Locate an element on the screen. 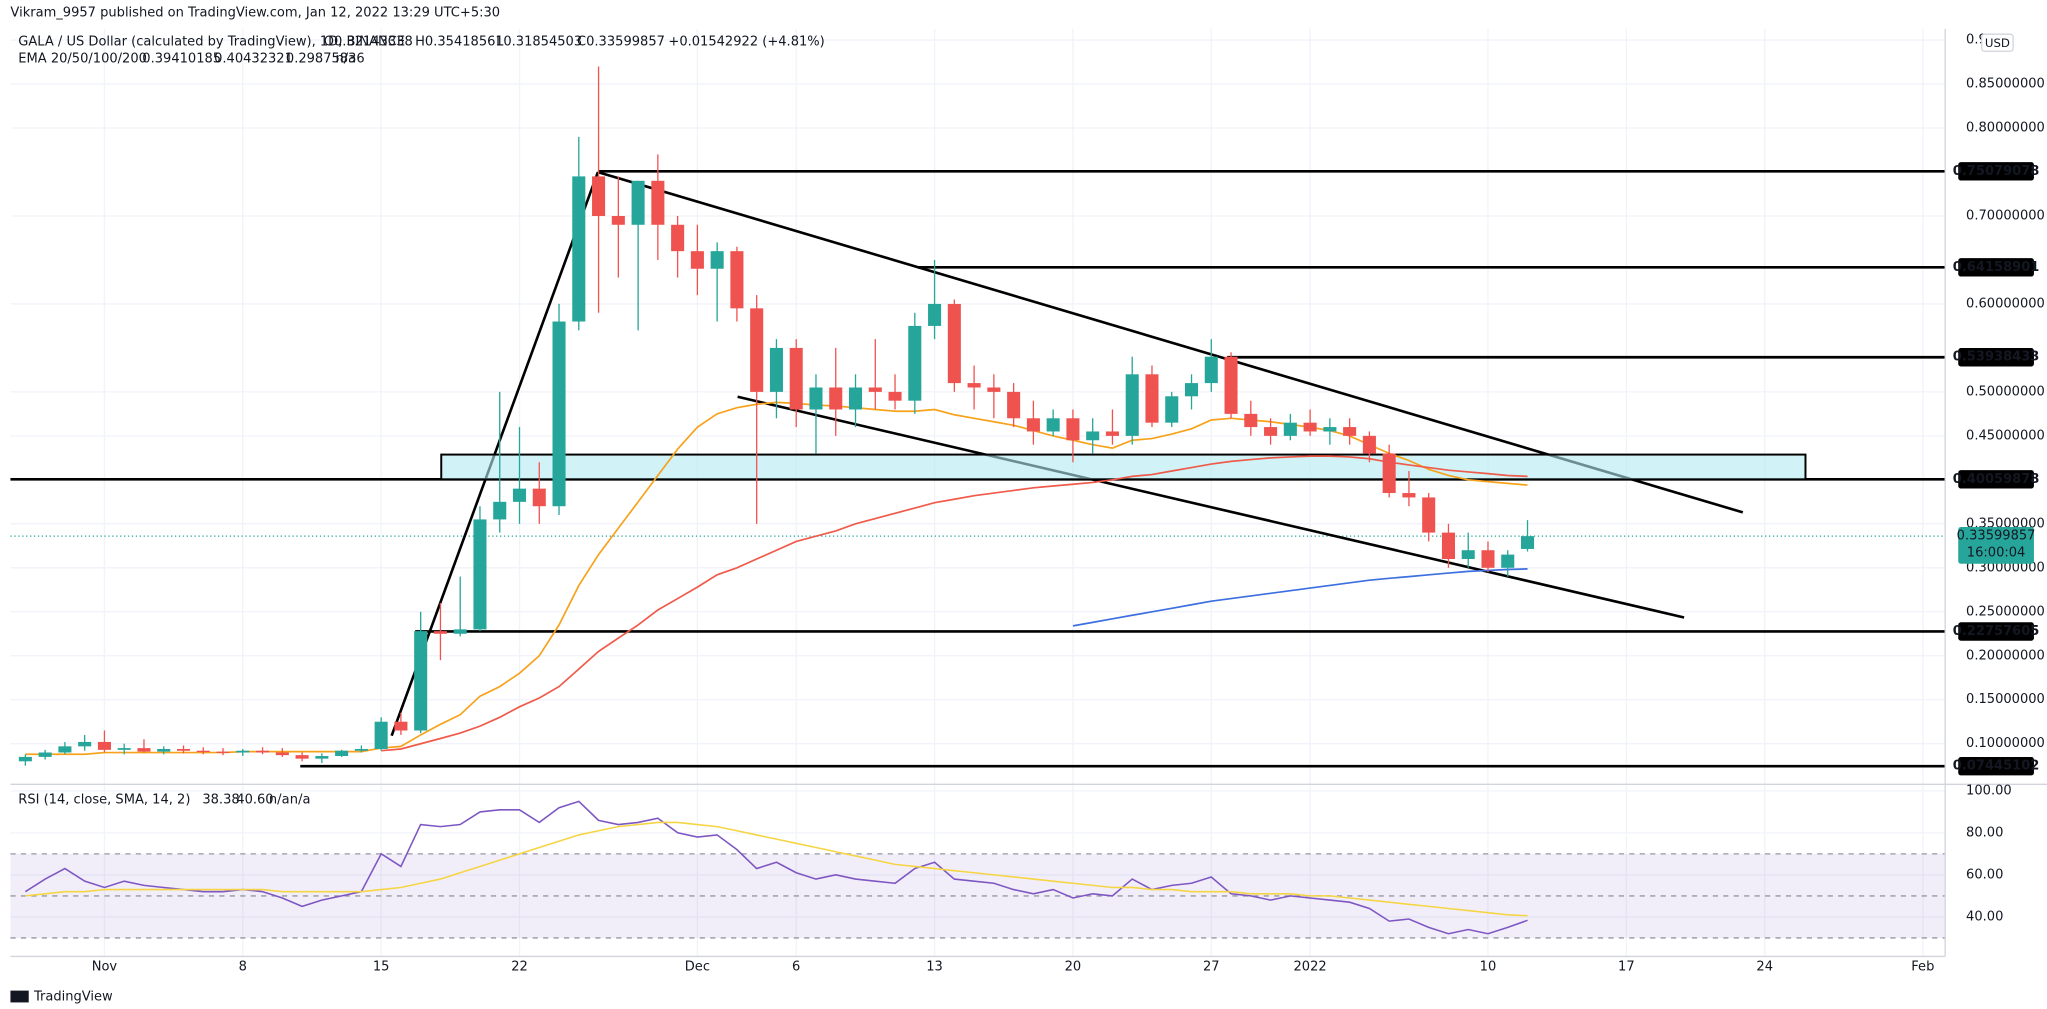  legend-value: 0.39410185 is located at coordinates (181, 59).